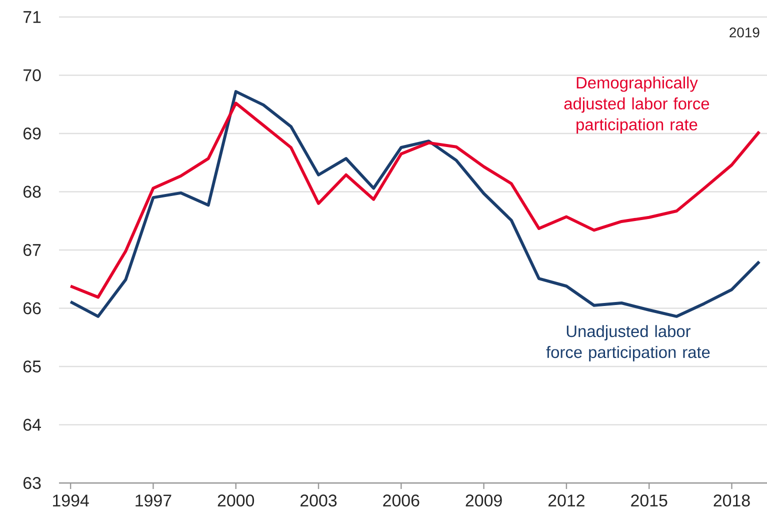 The height and width of the screenshot is (522, 767). Describe the element at coordinates (32, 366) in the screenshot. I see `y-tick-label: 65` at that location.